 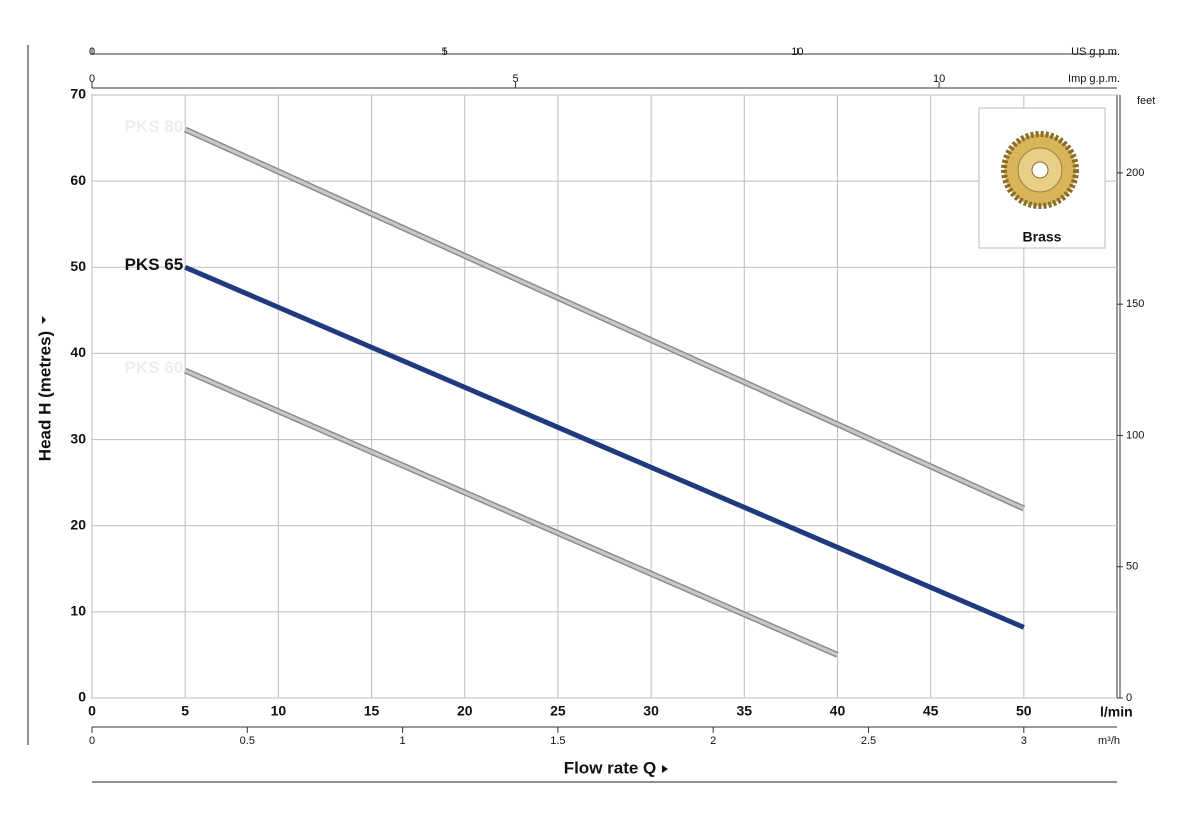 What do you see at coordinates (610, 767) in the screenshot?
I see `x-axis-title: Flow rate Q` at bounding box center [610, 767].